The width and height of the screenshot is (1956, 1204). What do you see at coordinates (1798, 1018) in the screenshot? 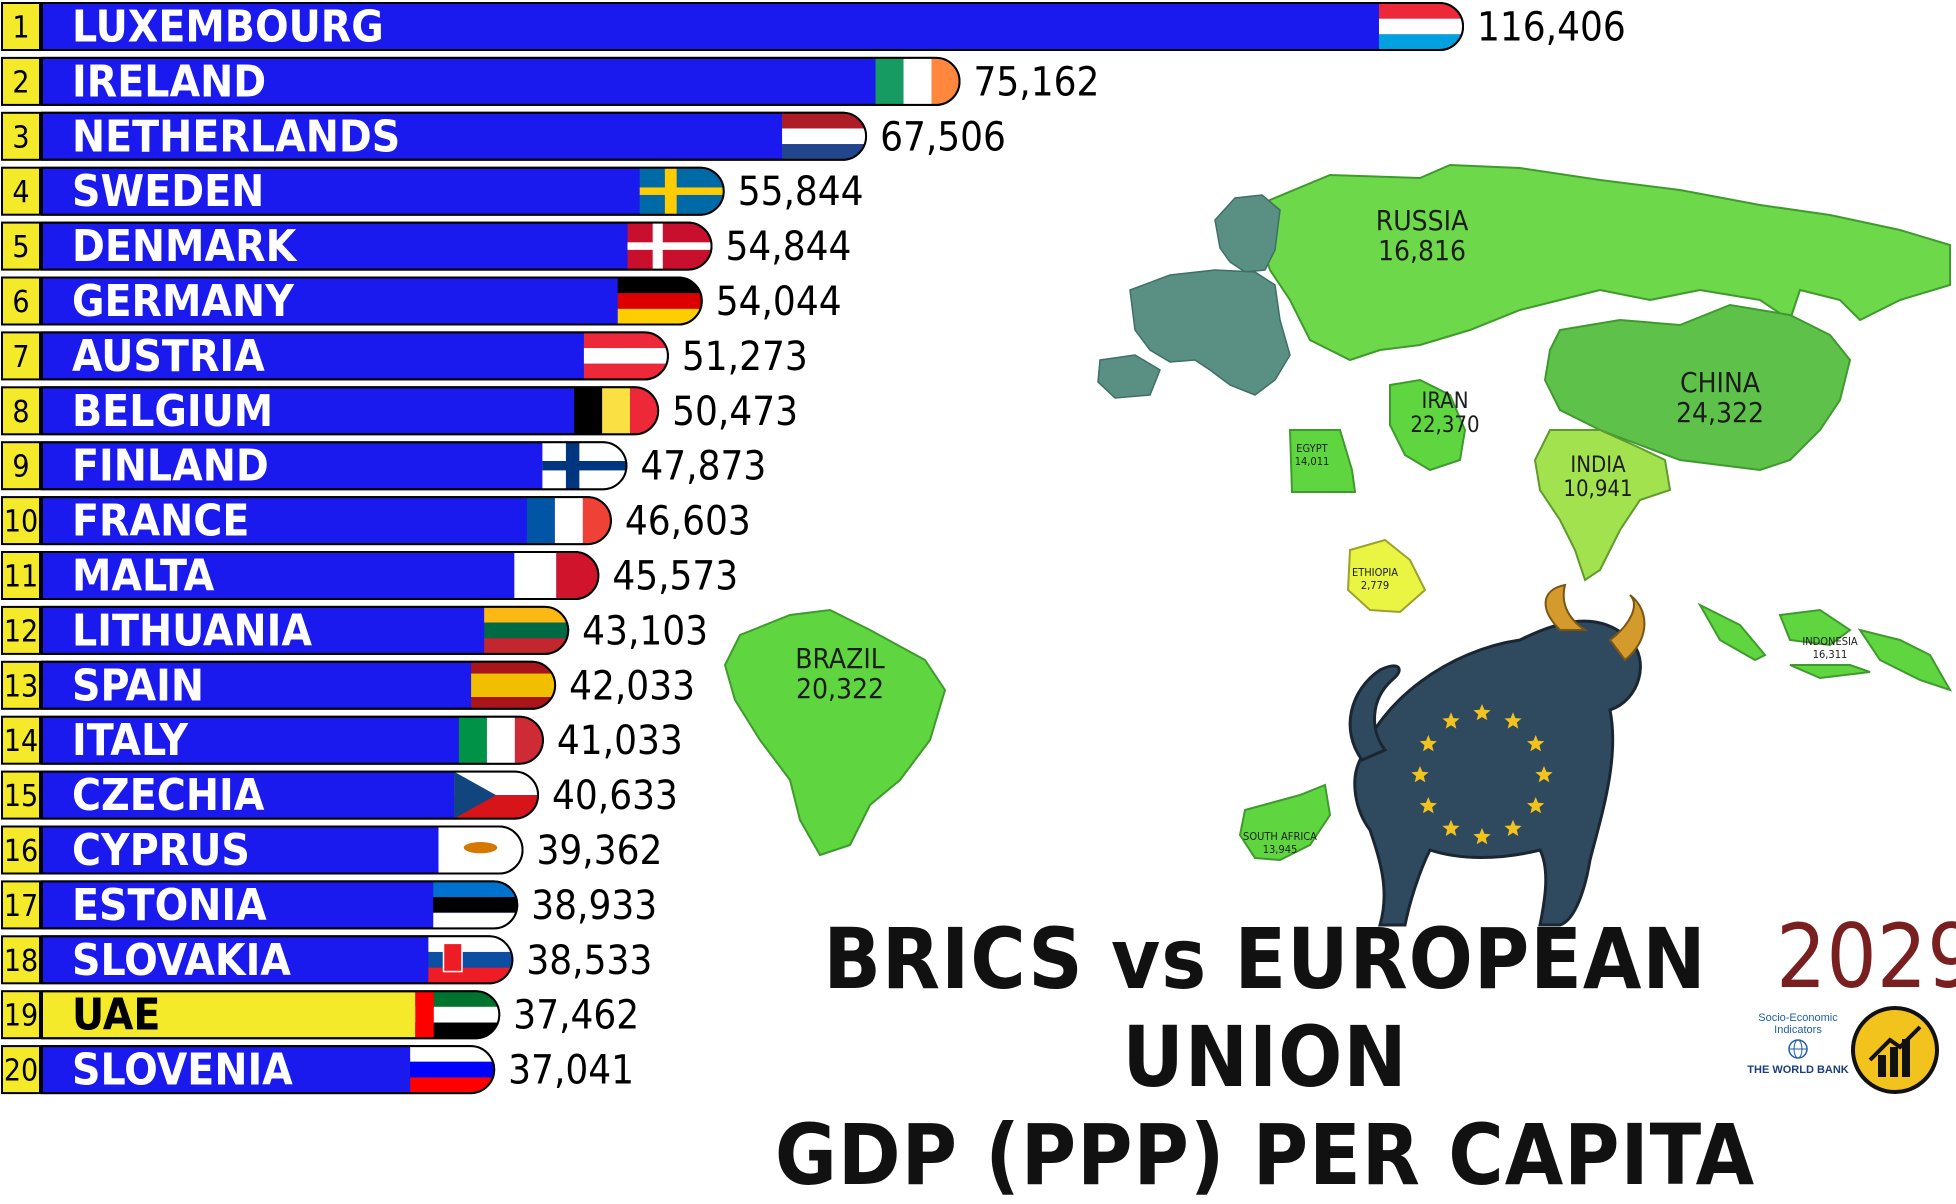
I see `source-line-1: Socio-Economic` at bounding box center [1798, 1018].